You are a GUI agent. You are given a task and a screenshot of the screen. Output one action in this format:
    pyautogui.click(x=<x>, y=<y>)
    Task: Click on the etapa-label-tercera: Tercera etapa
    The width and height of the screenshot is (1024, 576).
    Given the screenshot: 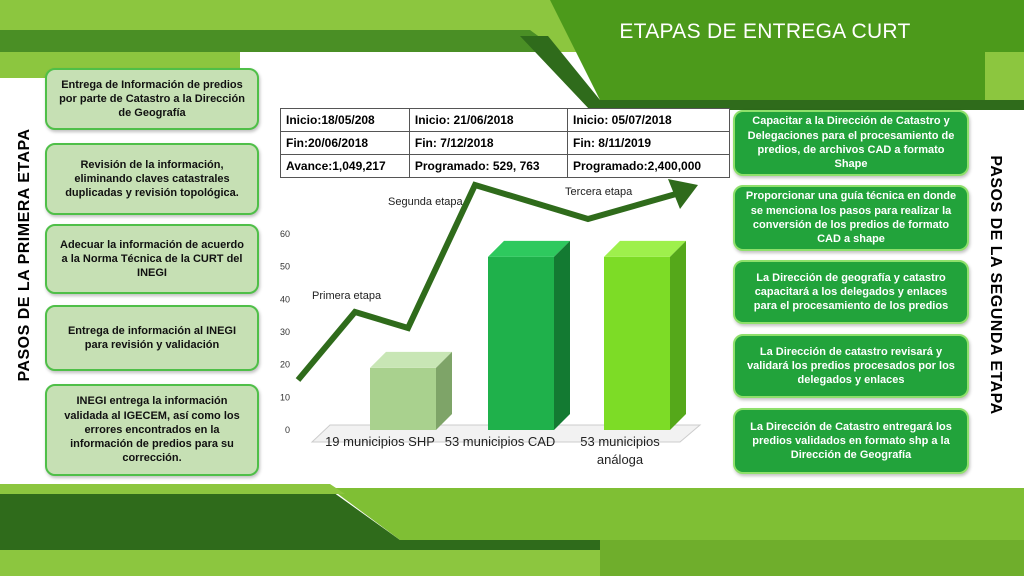 What is the action you would take?
    pyautogui.click(x=599, y=192)
    